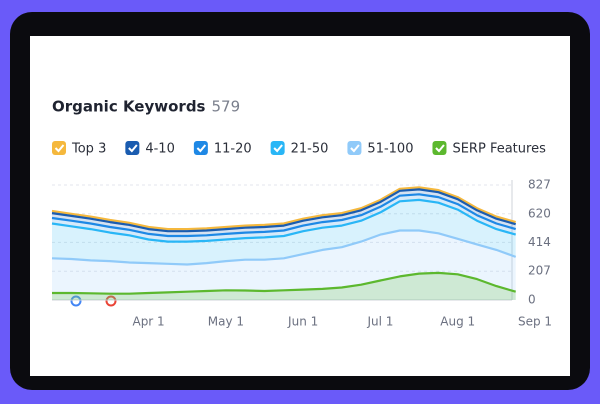  What do you see at coordinates (539, 242) in the screenshot?
I see `y-tick-label: 414` at bounding box center [539, 242].